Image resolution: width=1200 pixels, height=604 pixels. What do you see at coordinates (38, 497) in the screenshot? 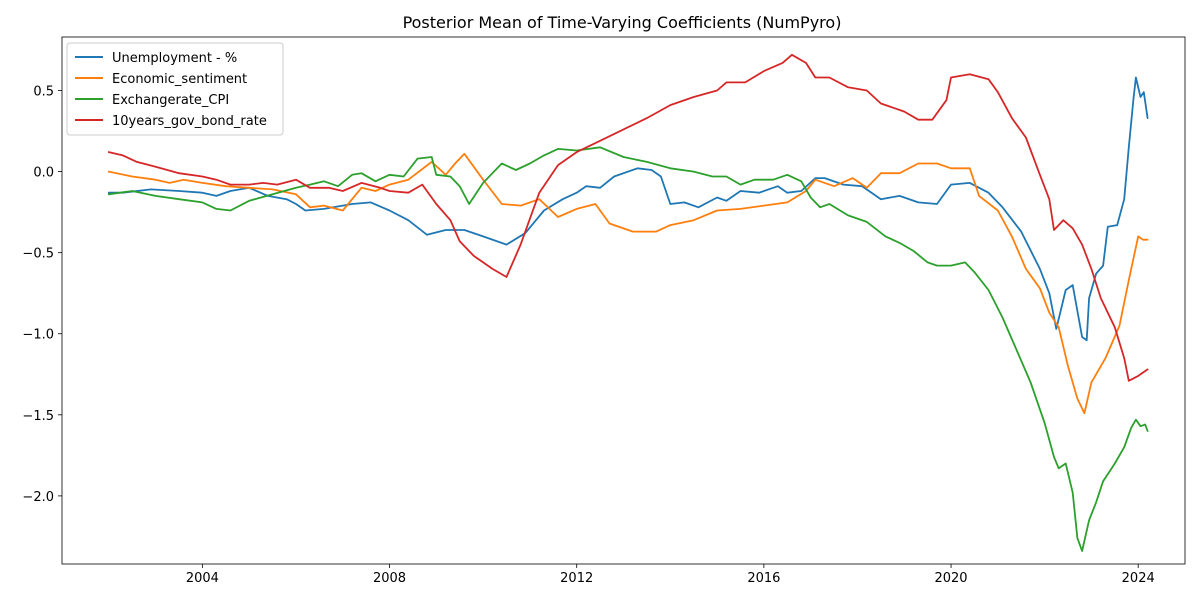
I see `y-tick-label: −2.0` at bounding box center [38, 497].